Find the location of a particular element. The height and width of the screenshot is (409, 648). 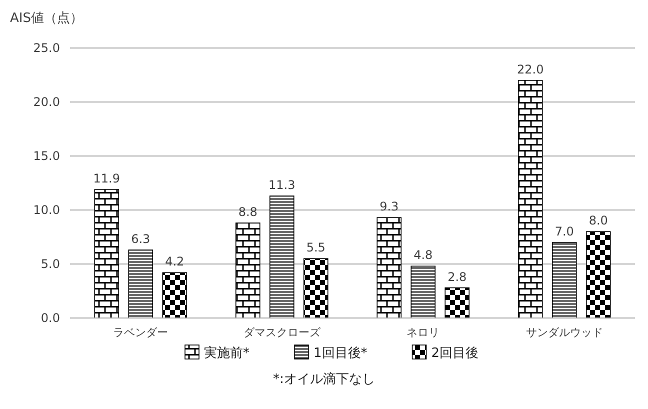

y-tick-label: 10.0 is located at coordinates (46, 210).